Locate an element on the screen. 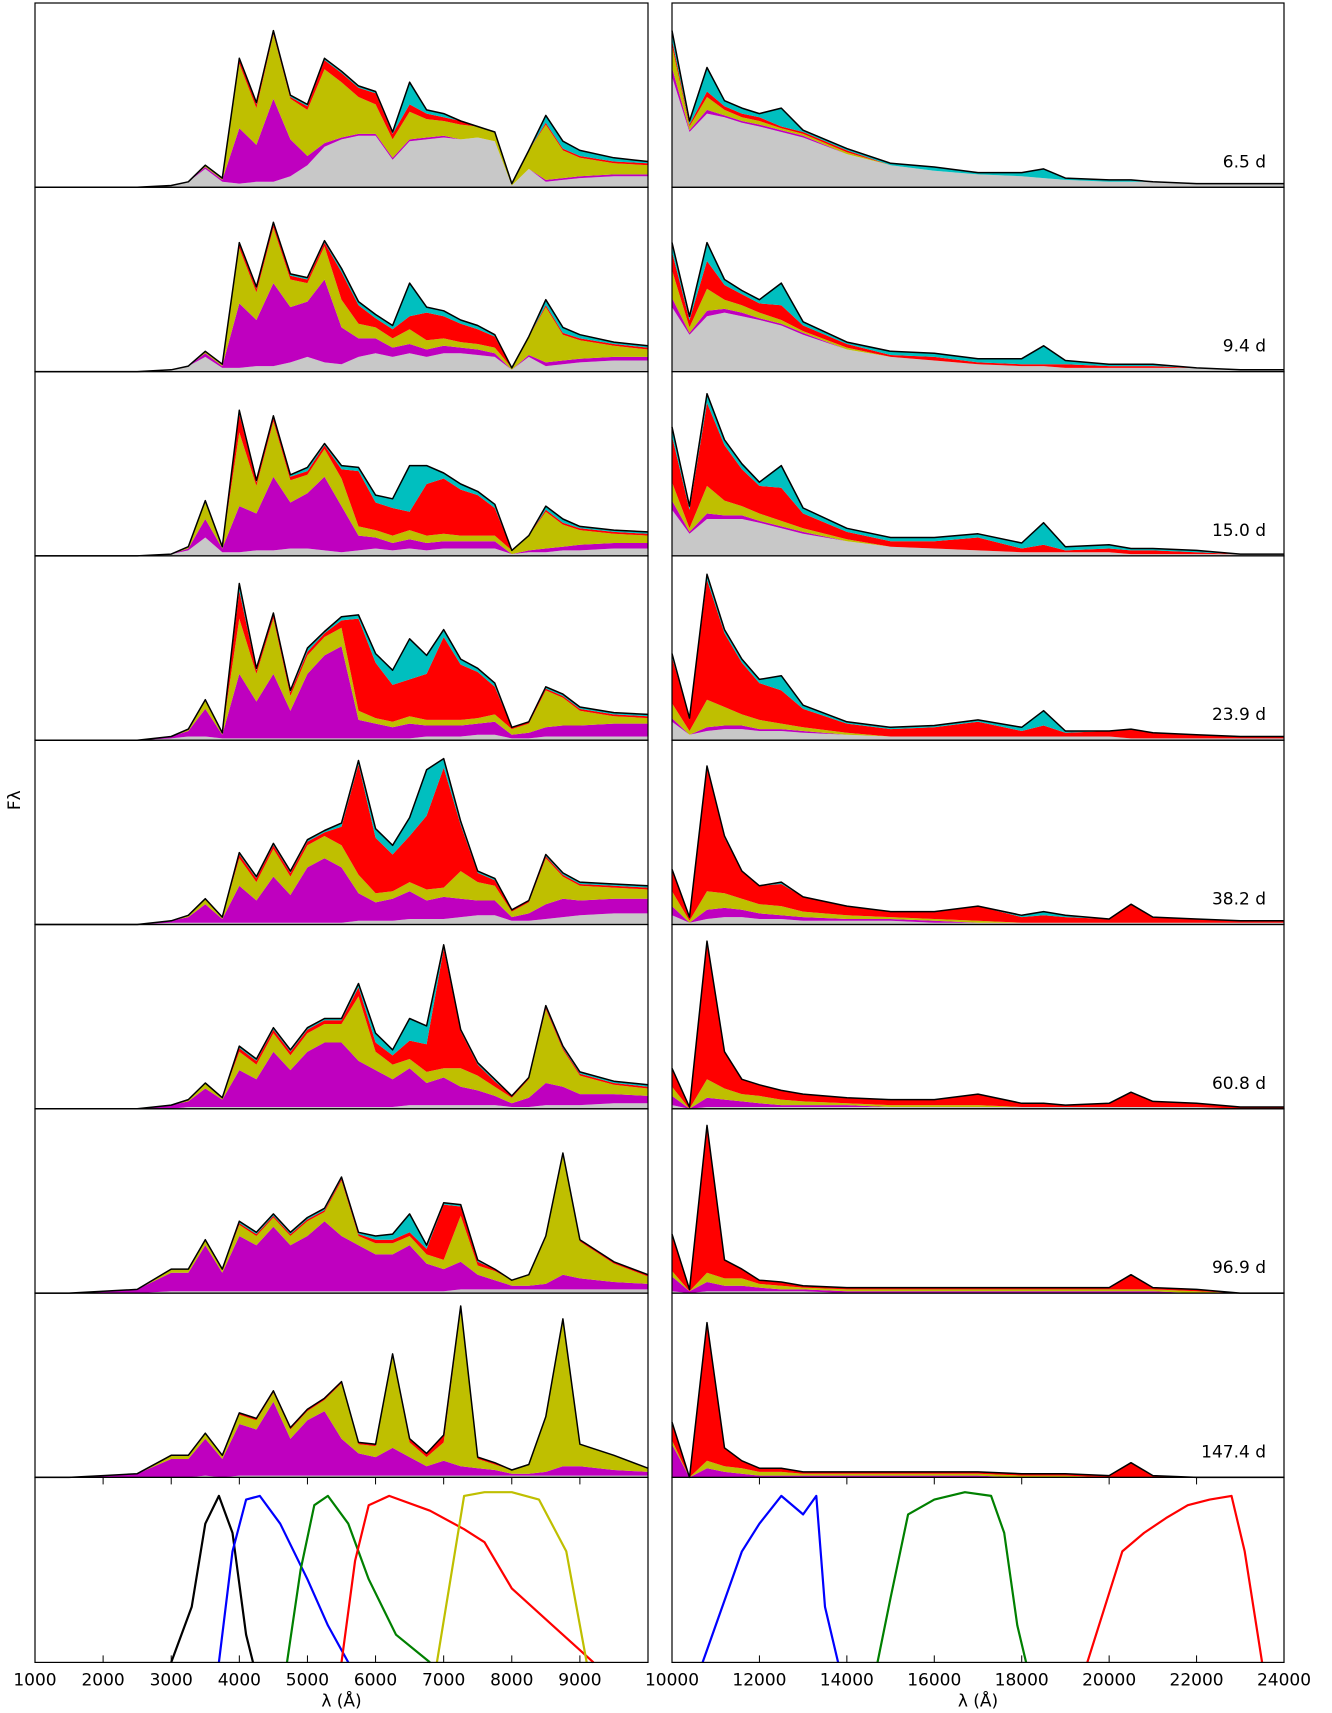  x-tick-label: 12000 is located at coordinates (759, 1680).